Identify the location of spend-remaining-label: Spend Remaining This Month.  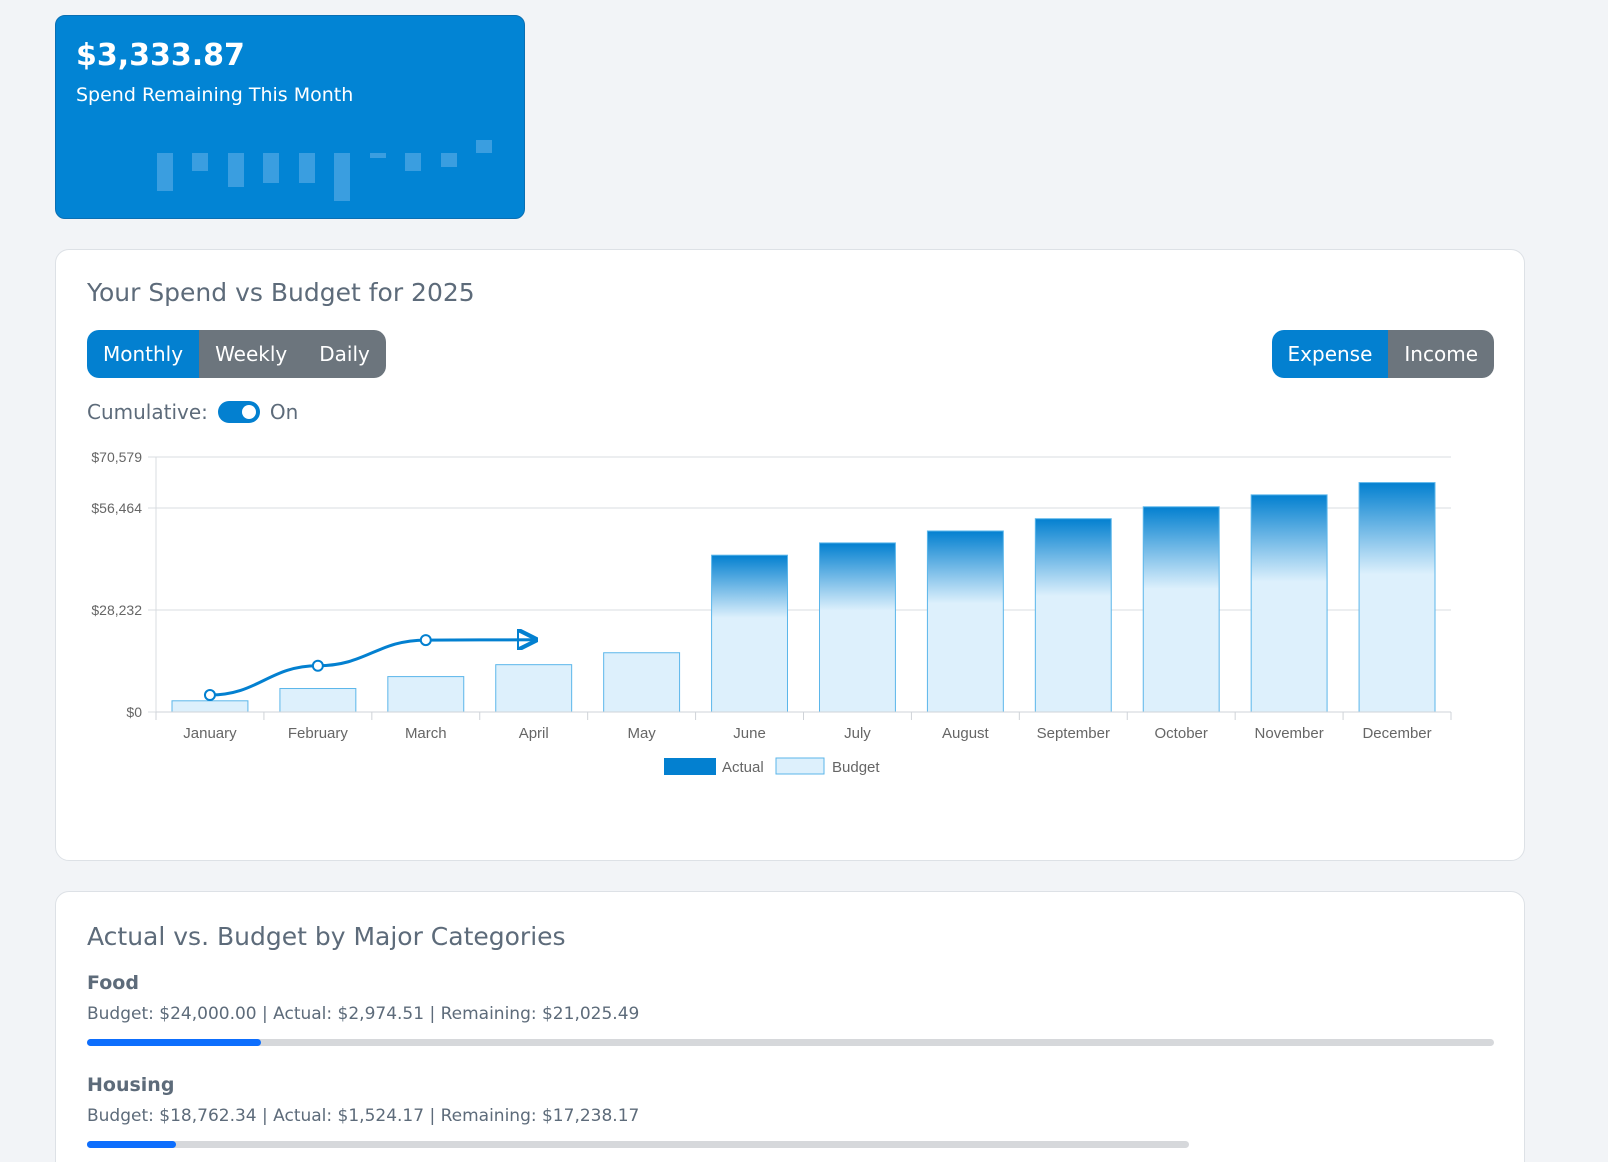
(215, 95).